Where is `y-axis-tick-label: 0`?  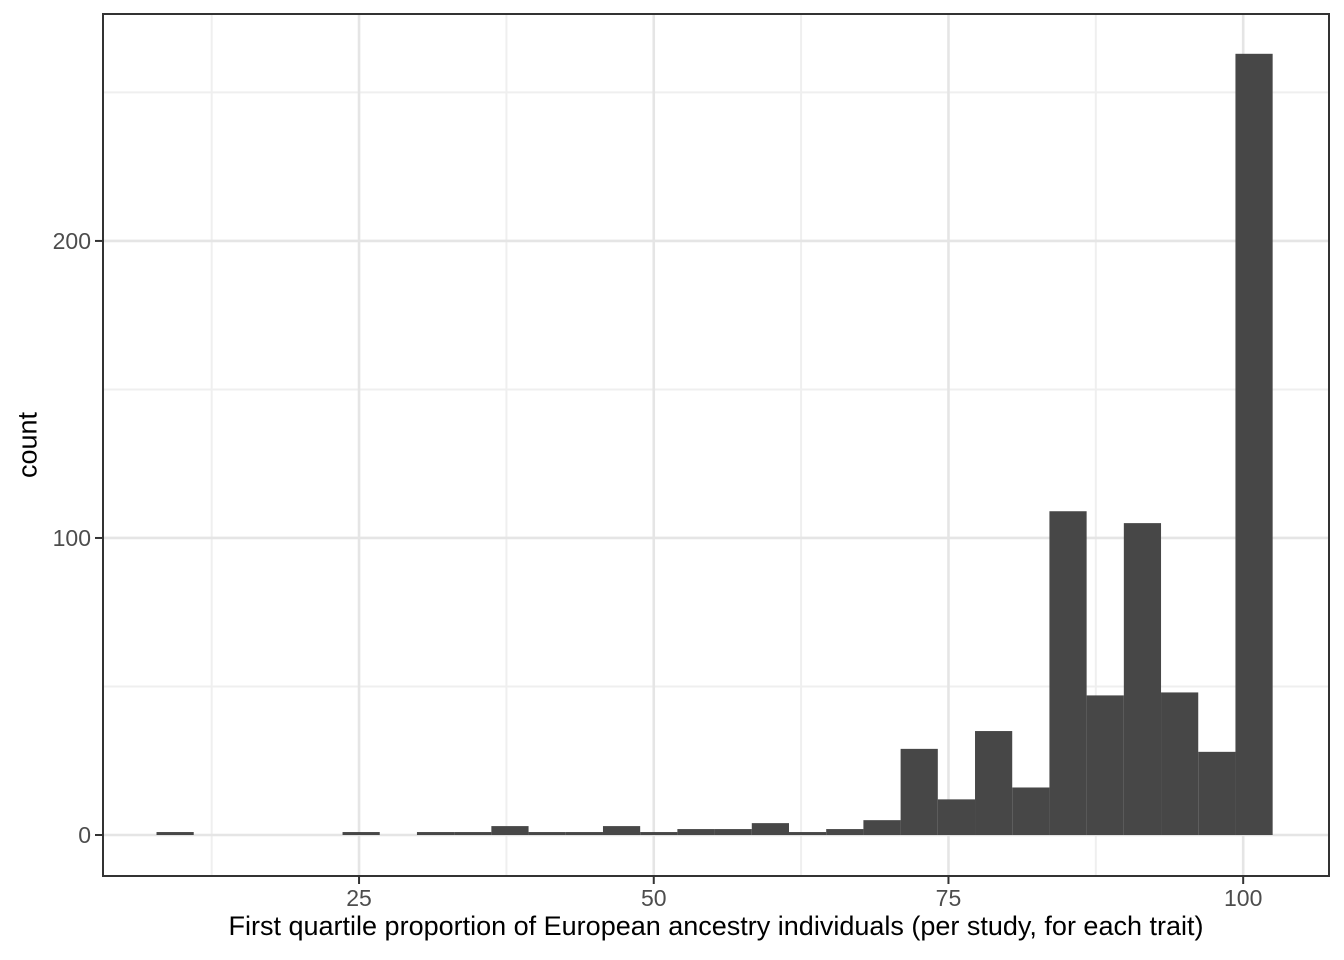 y-axis-tick-label: 0 is located at coordinates (84, 835).